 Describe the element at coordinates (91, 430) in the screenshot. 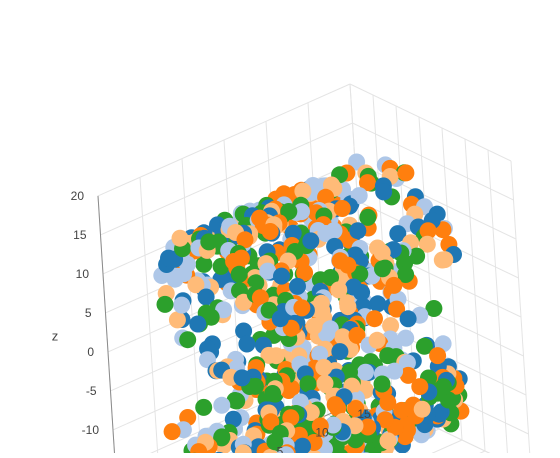

I see `z-tick-label: -10` at that location.